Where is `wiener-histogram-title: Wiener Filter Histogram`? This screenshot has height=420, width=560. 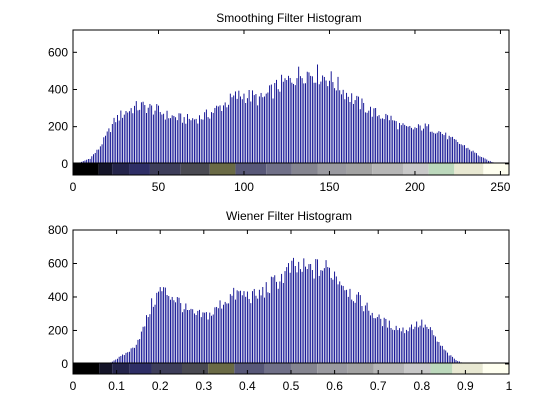
wiener-histogram-title: Wiener Filter Histogram is located at coordinates (289, 216).